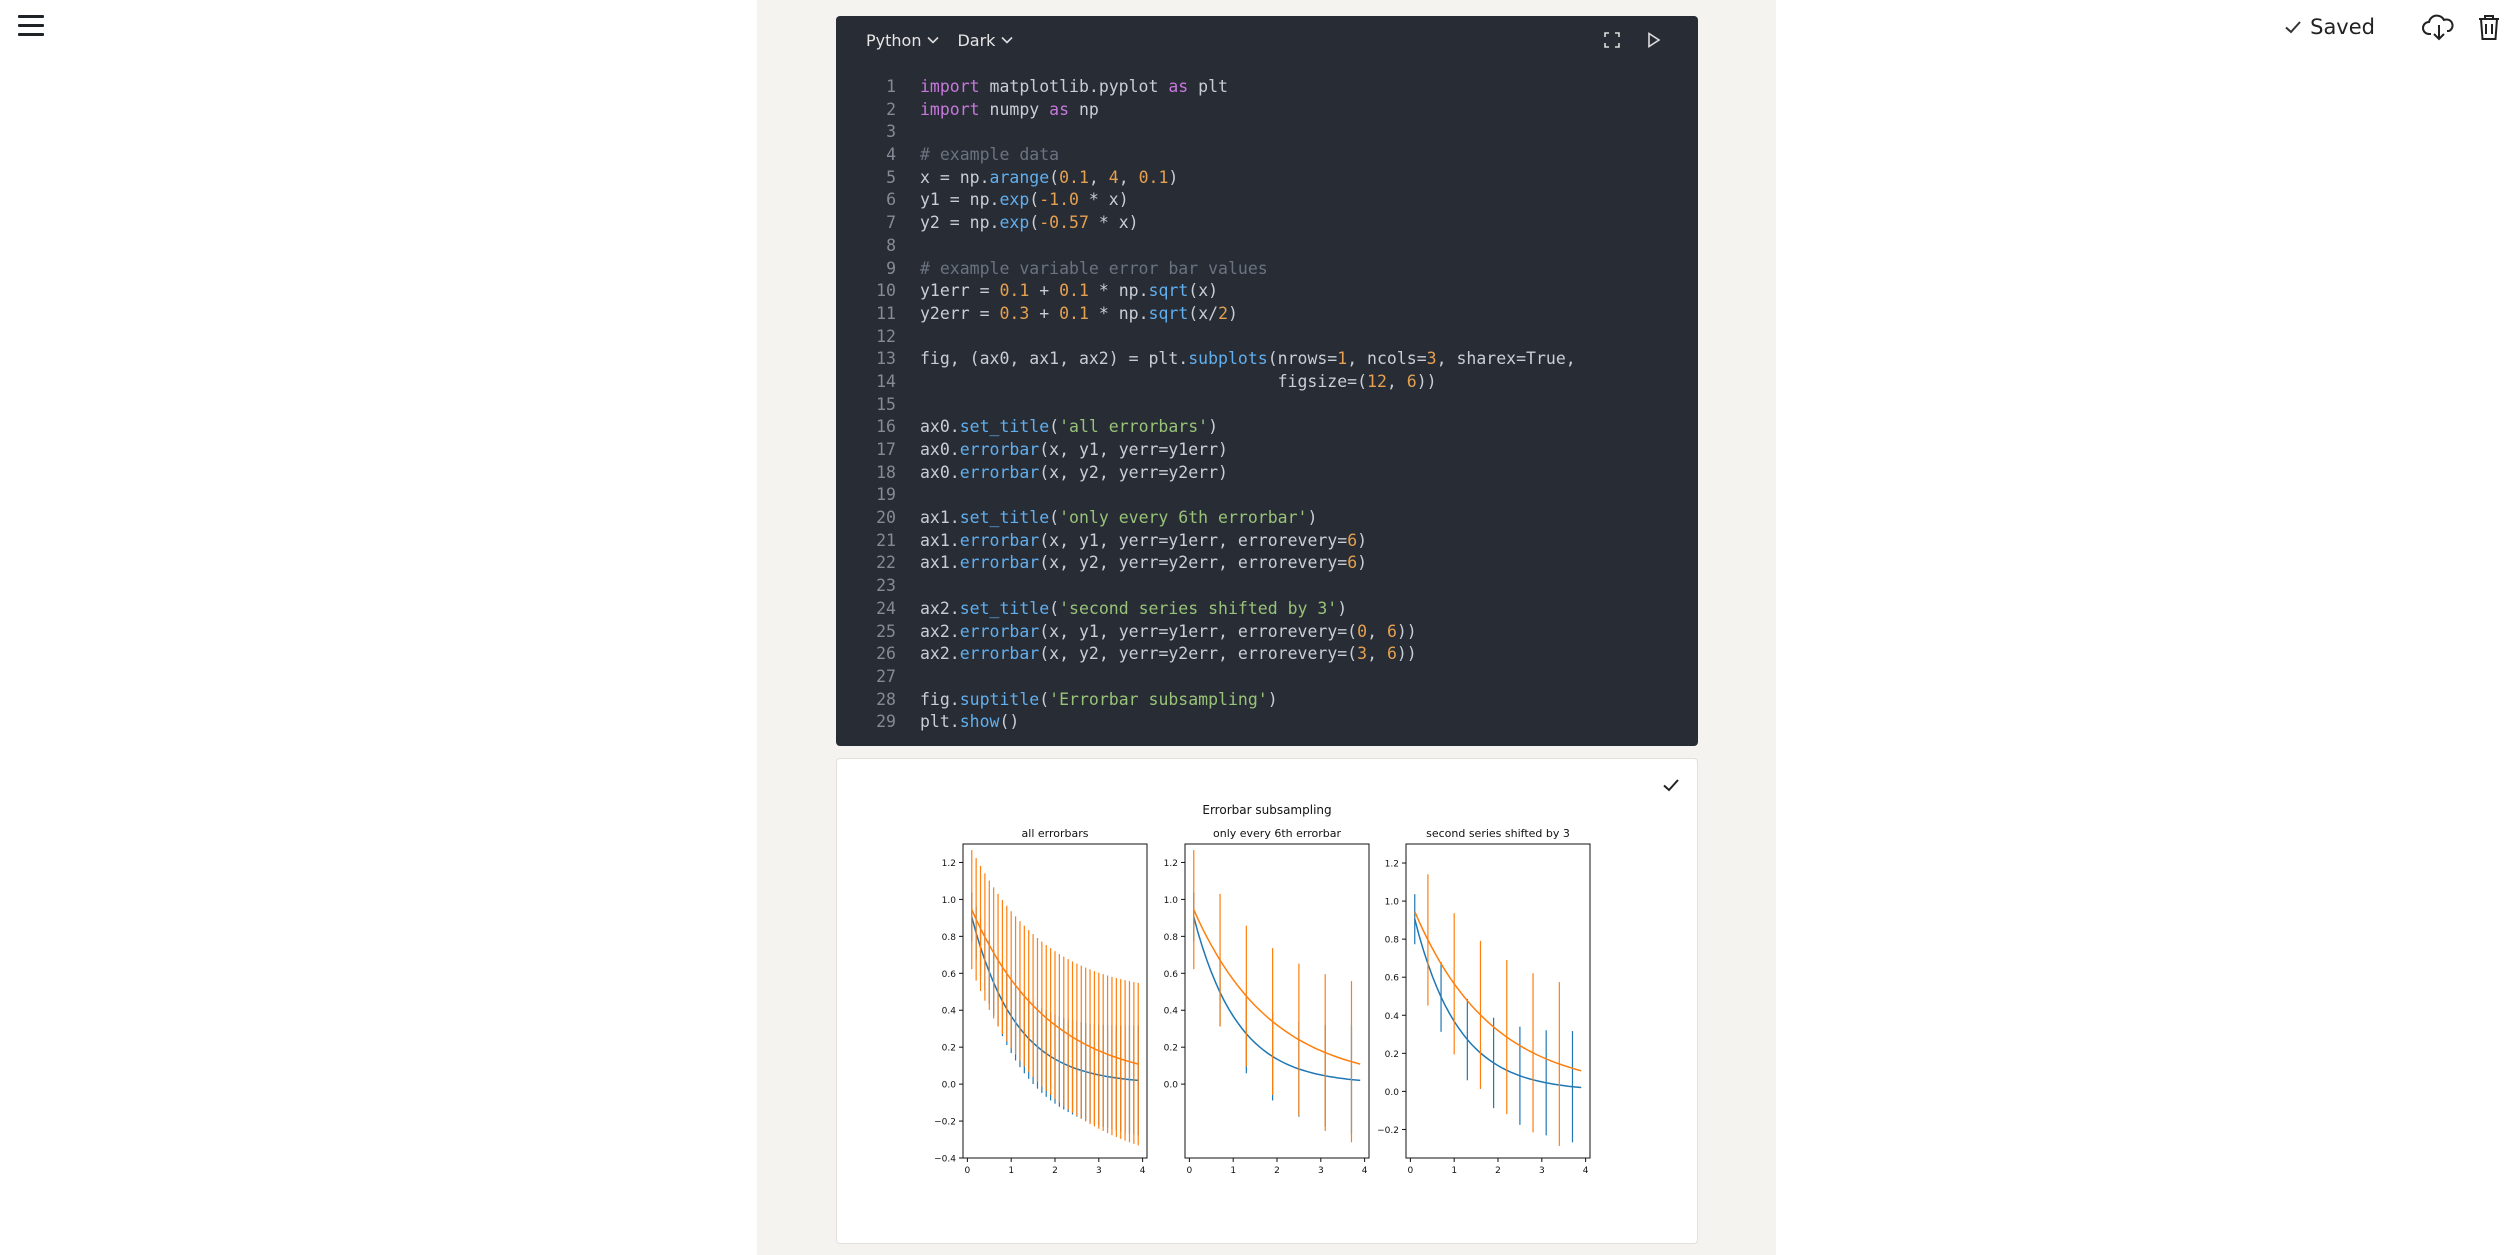 The image size is (2519, 1255). What do you see at coordinates (891, 268) in the screenshot?
I see `line-number: 9` at bounding box center [891, 268].